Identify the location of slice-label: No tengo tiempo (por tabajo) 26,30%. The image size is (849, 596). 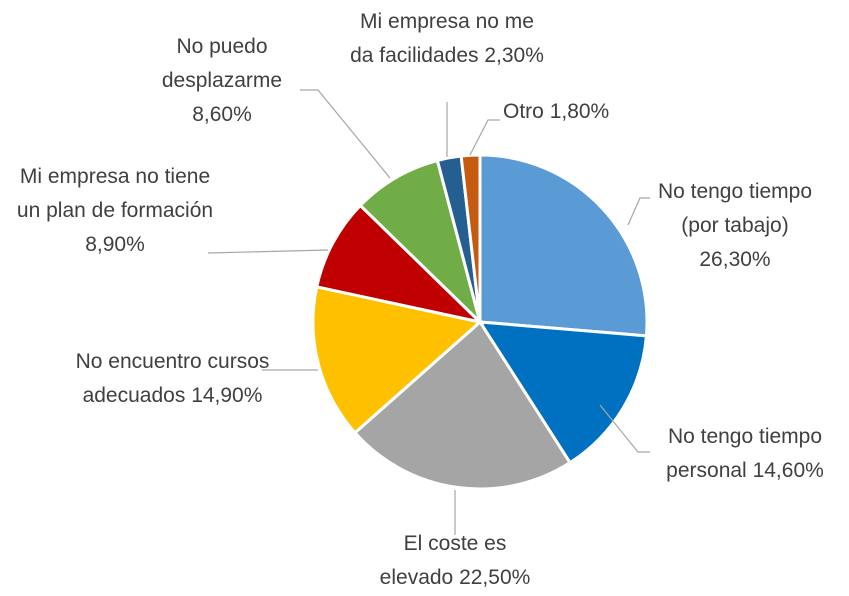
(735, 226).